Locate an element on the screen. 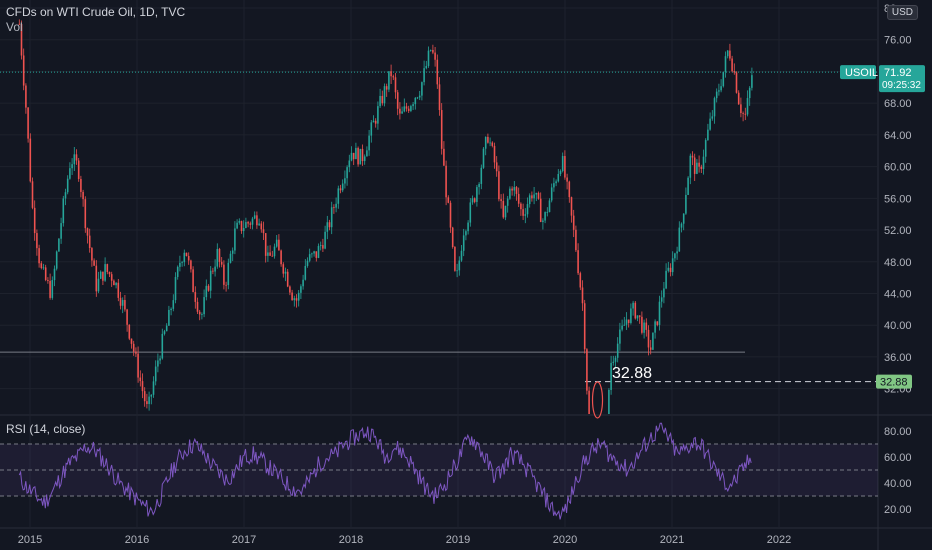 This screenshot has width=932, height=550. x-tick-label: 2022 is located at coordinates (779, 540).